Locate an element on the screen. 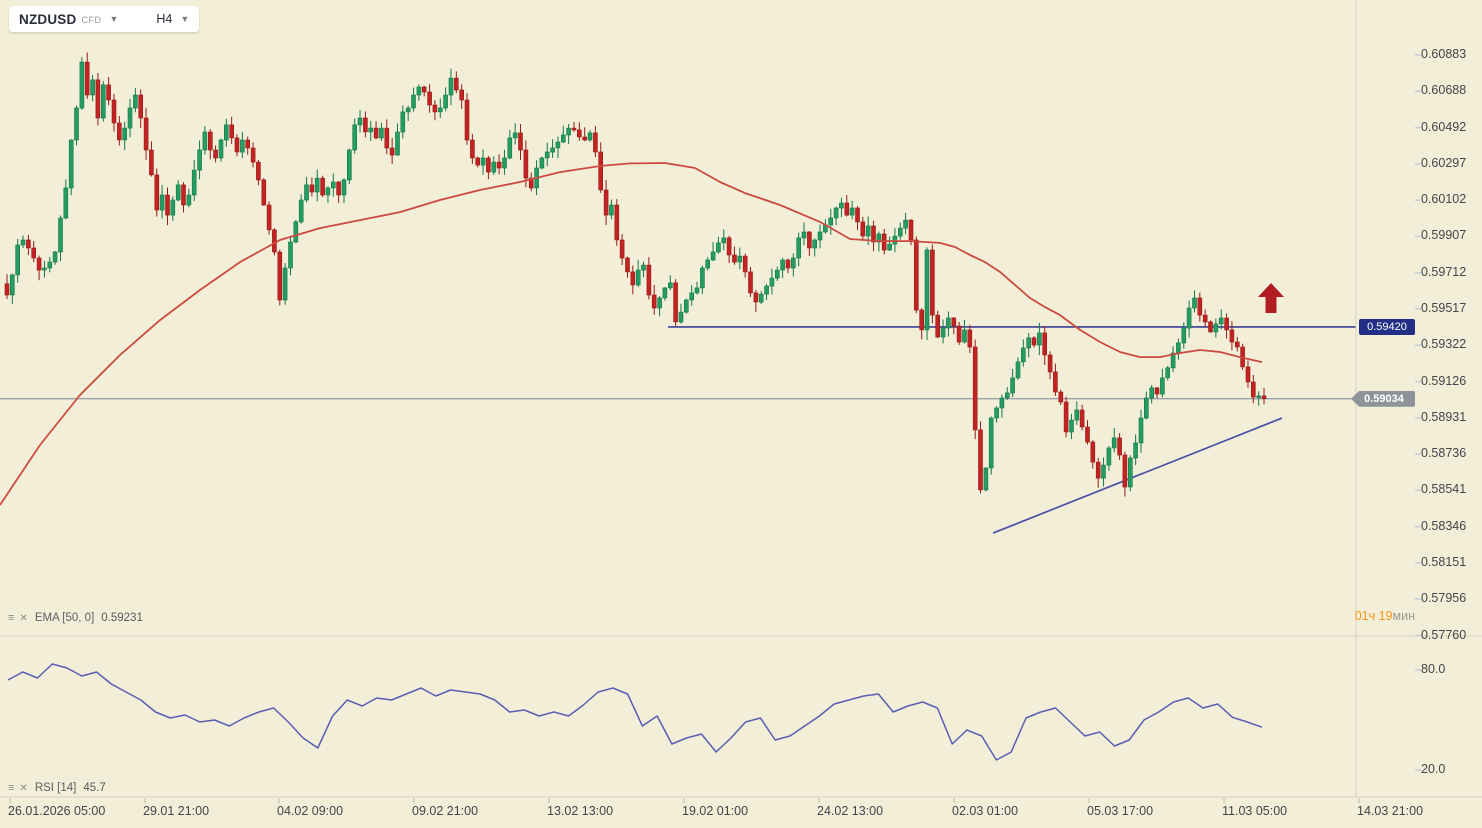 The height and width of the screenshot is (828, 1482). time-tick-label: 13.02 13:00 is located at coordinates (580, 811).